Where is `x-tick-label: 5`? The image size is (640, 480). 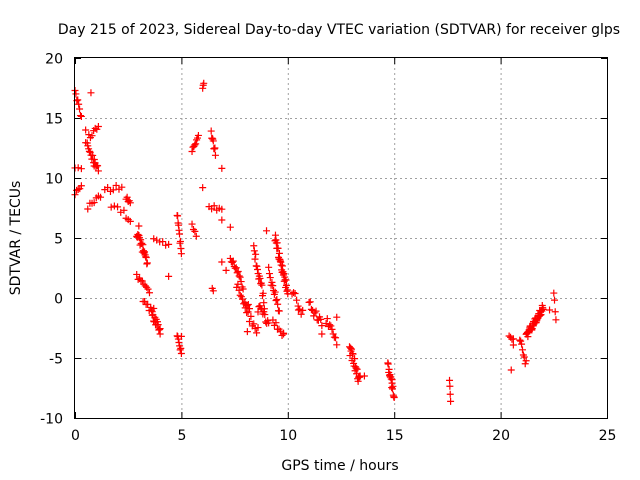 x-tick-label: 5 is located at coordinates (181, 436).